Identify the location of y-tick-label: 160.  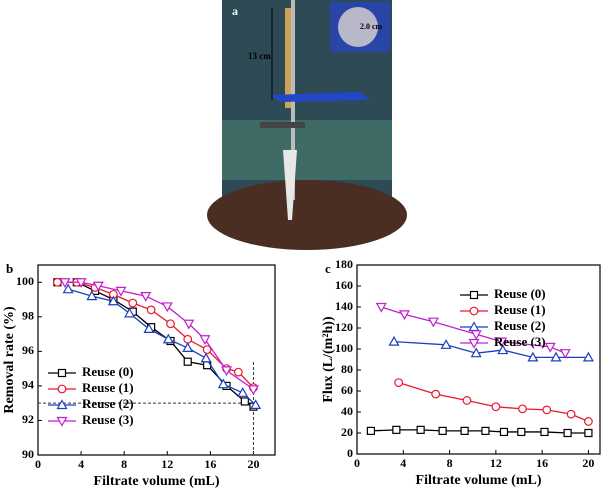
(344, 285).